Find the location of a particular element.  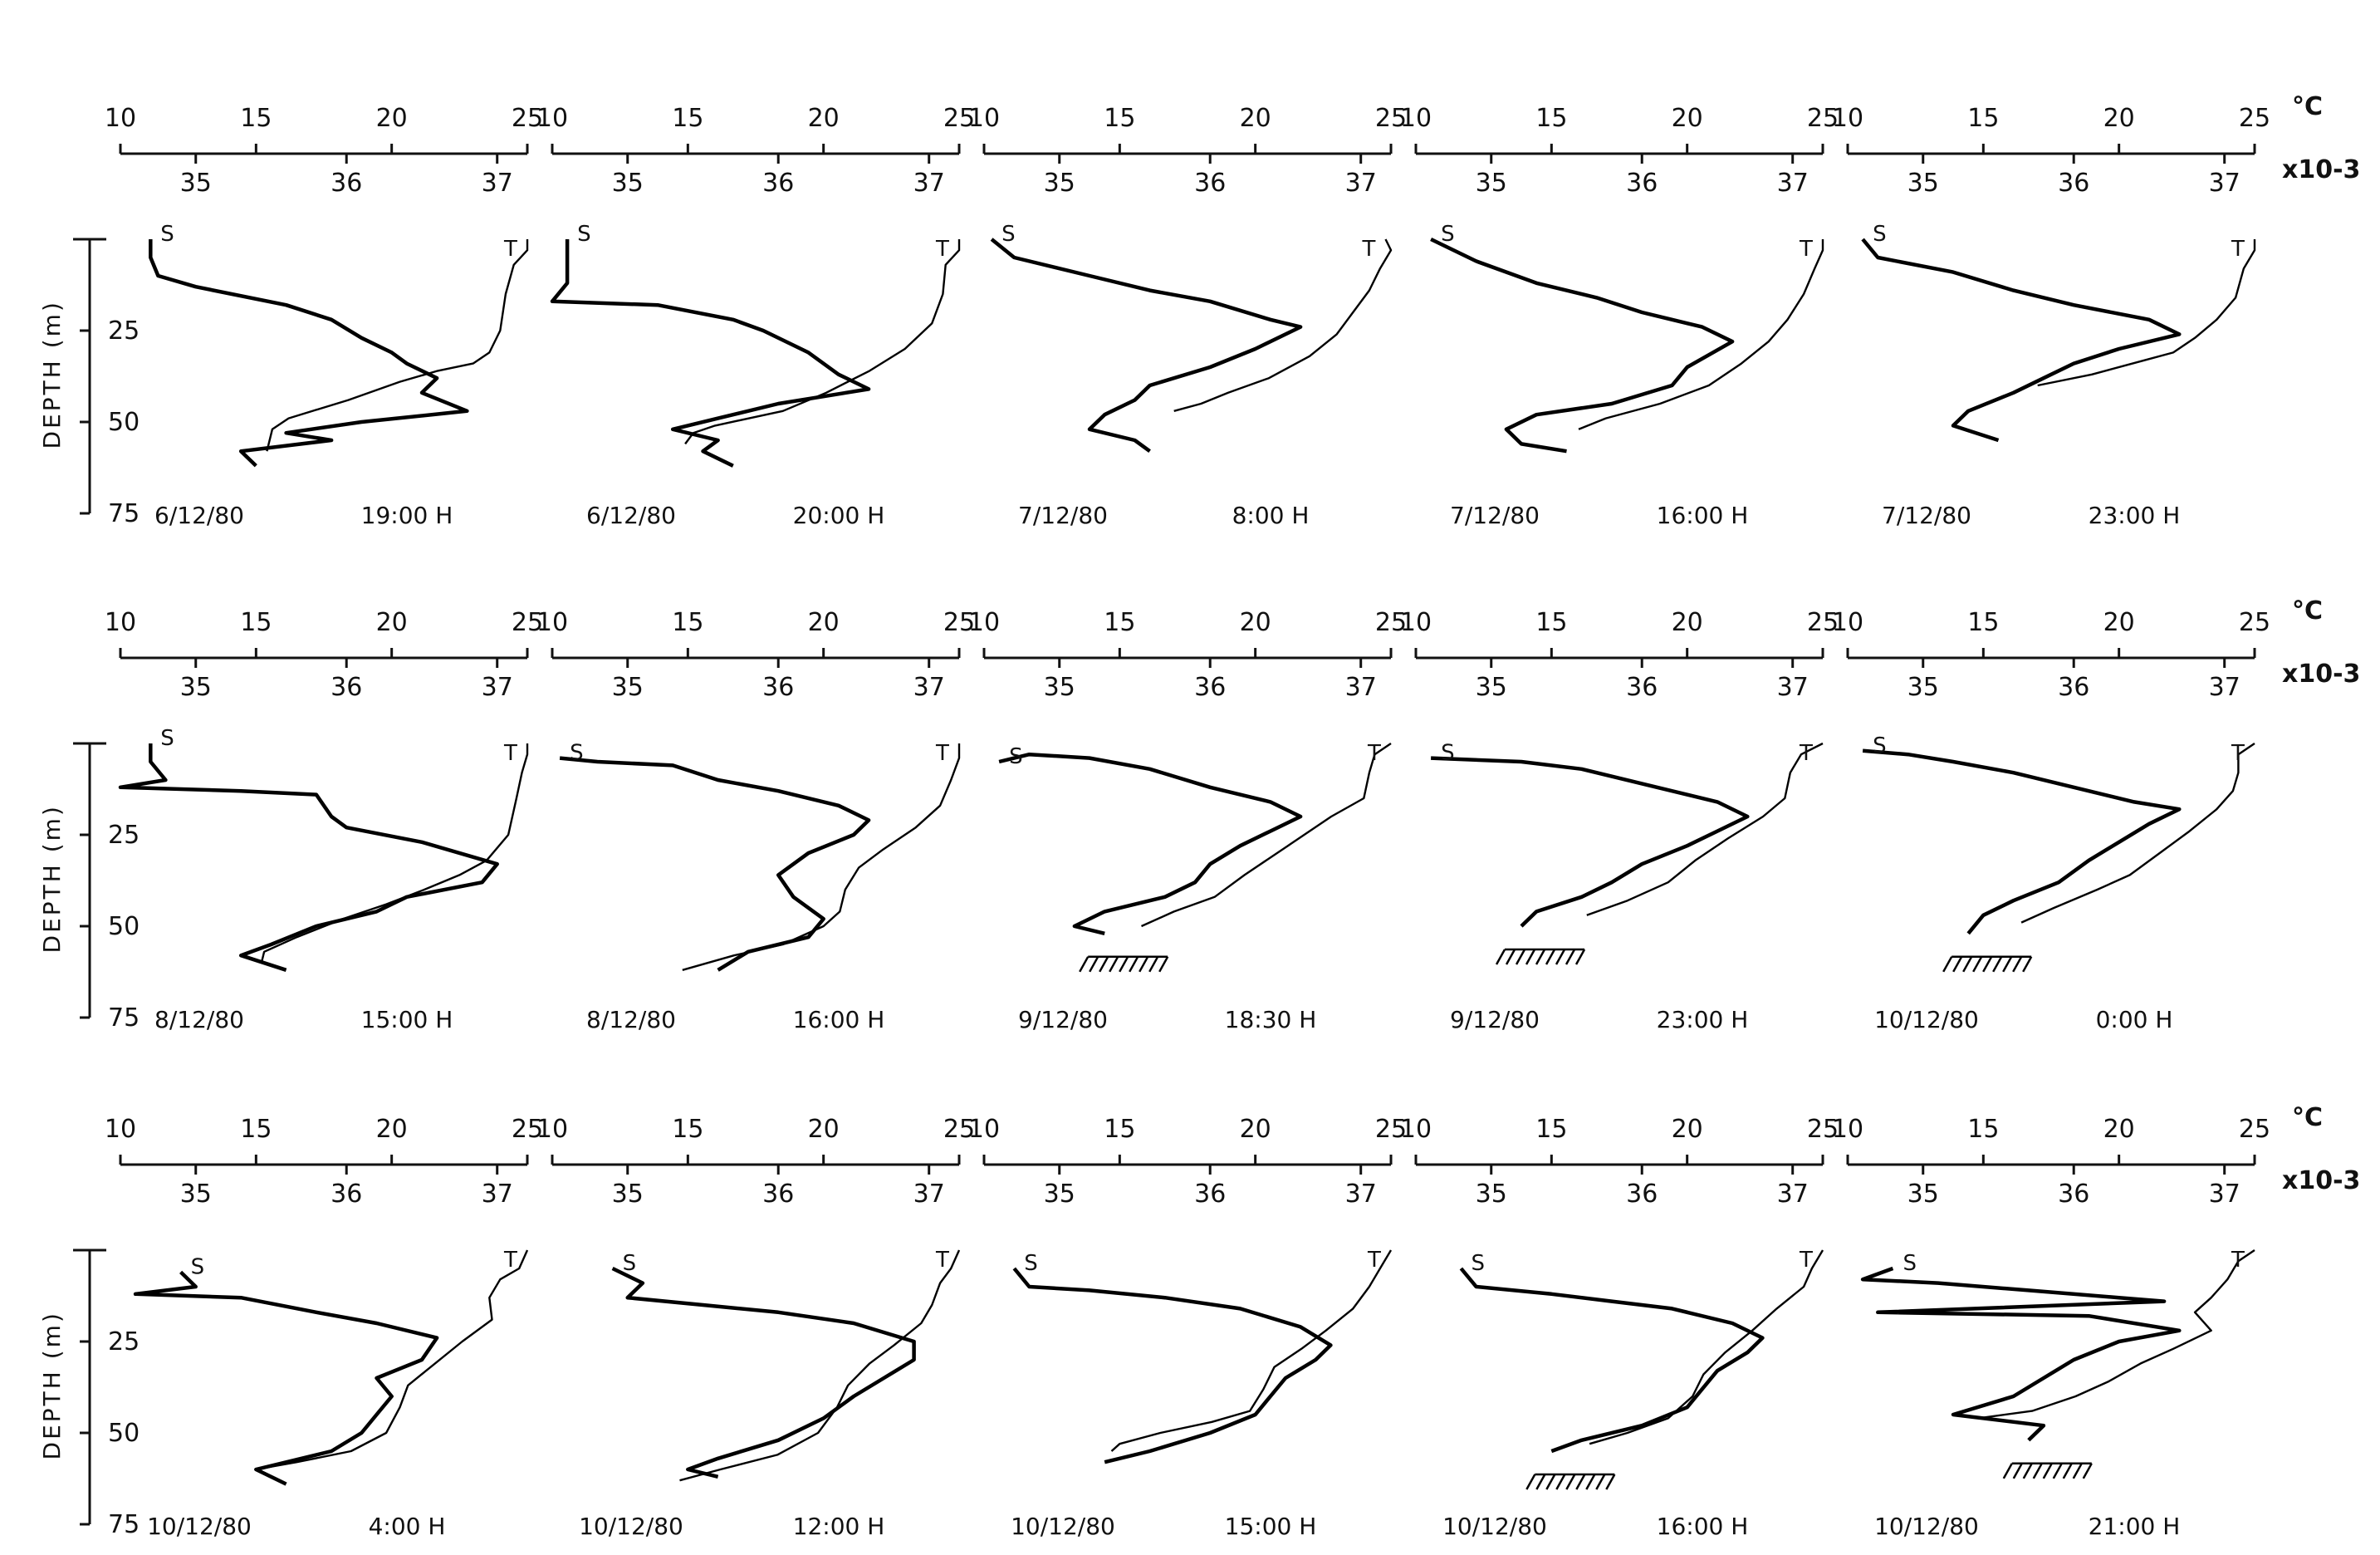

profile-panel: 10 15 20 25 35 36 37 S T 10/12/80 0:00 H is located at coordinates (2051, 821).